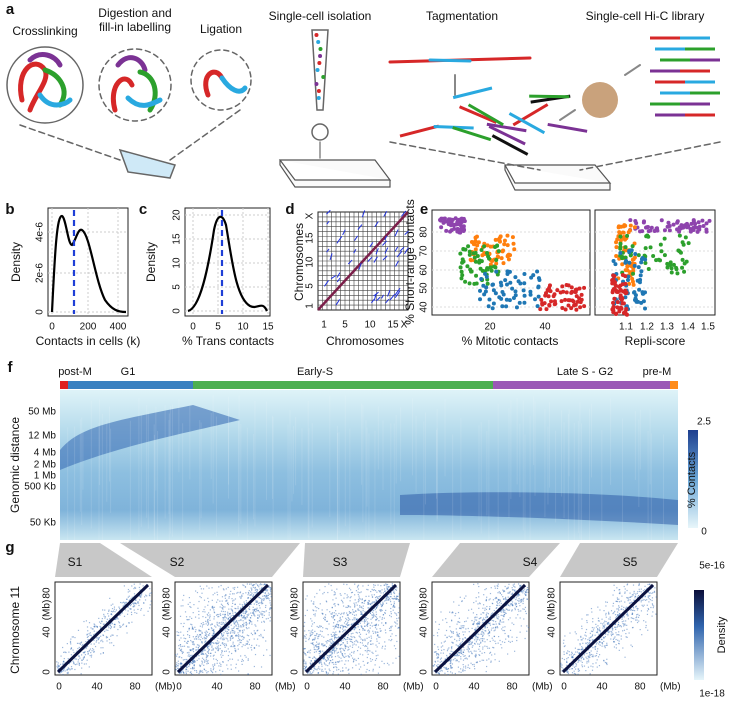  I want to click on unit-label: (Mb), so click(542, 687).